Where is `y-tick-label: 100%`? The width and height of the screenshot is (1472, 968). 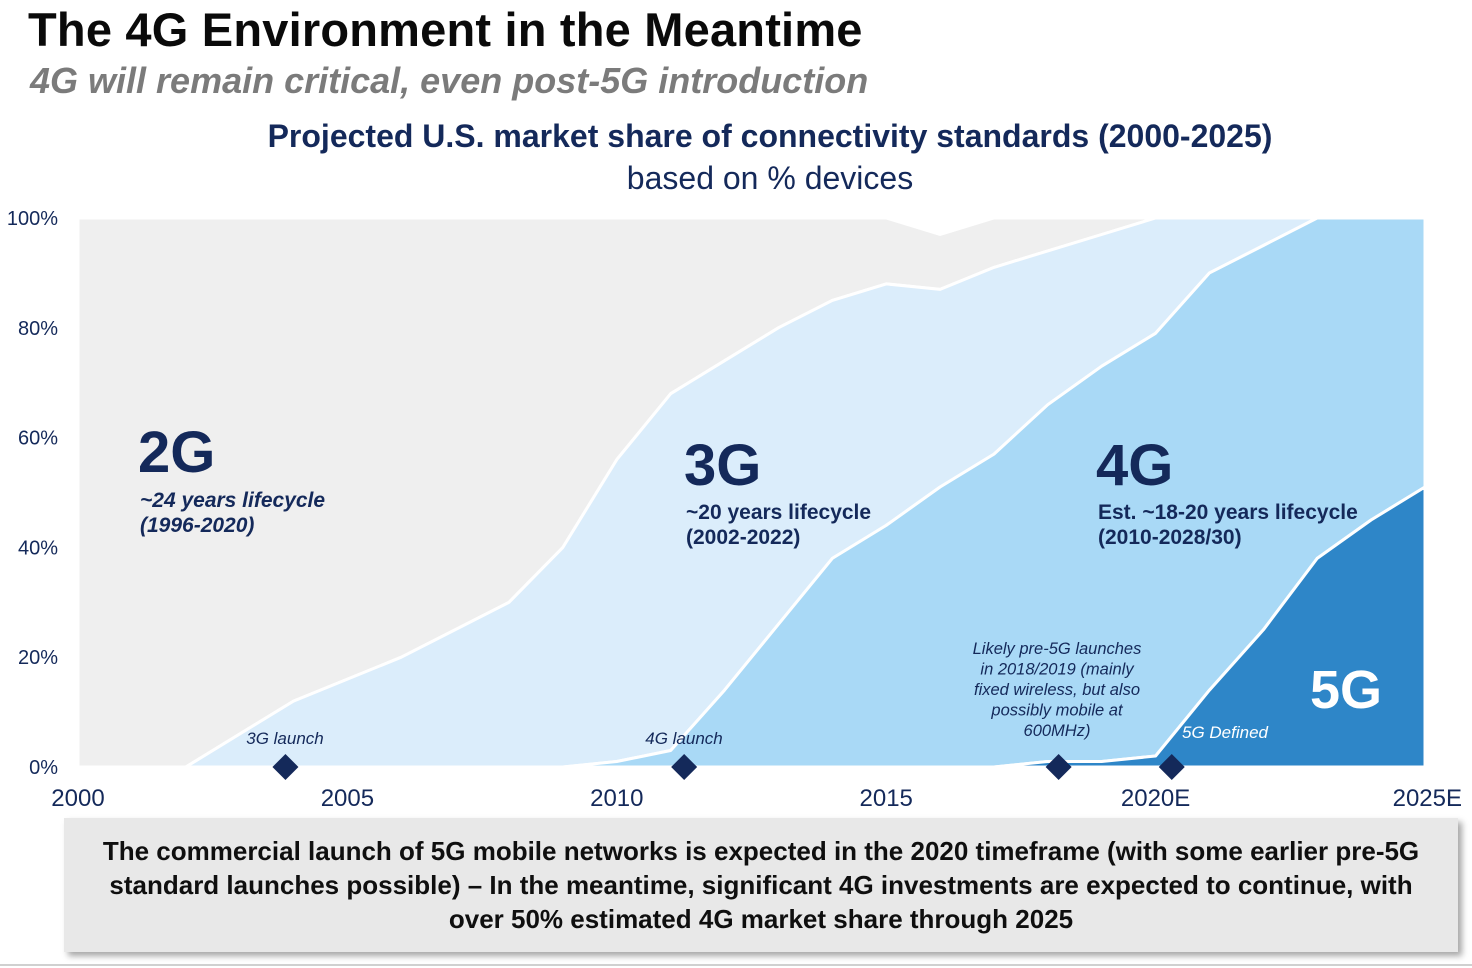 y-tick-label: 100% is located at coordinates (32, 219).